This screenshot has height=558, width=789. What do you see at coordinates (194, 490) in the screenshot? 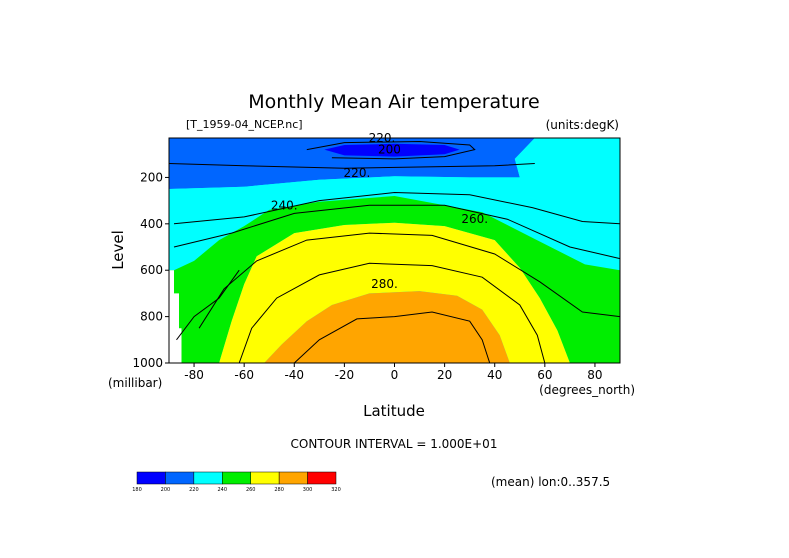
I see `colorbar-label: 220` at bounding box center [194, 490].